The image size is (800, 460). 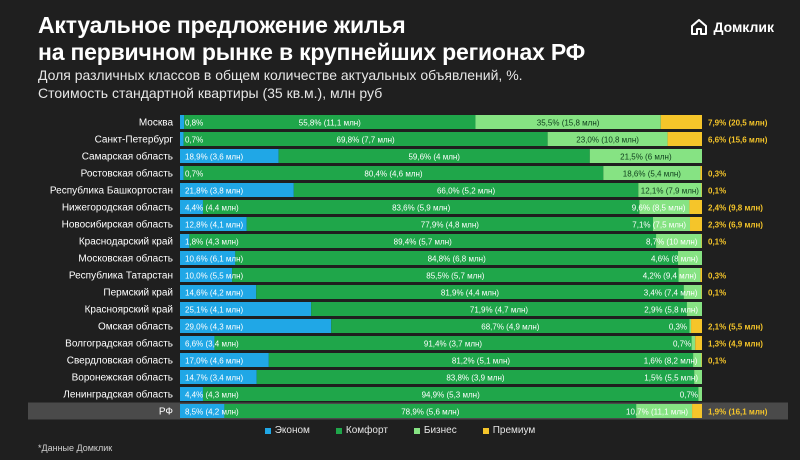 I want to click on region-label: Свердловская область, so click(x=120, y=361).